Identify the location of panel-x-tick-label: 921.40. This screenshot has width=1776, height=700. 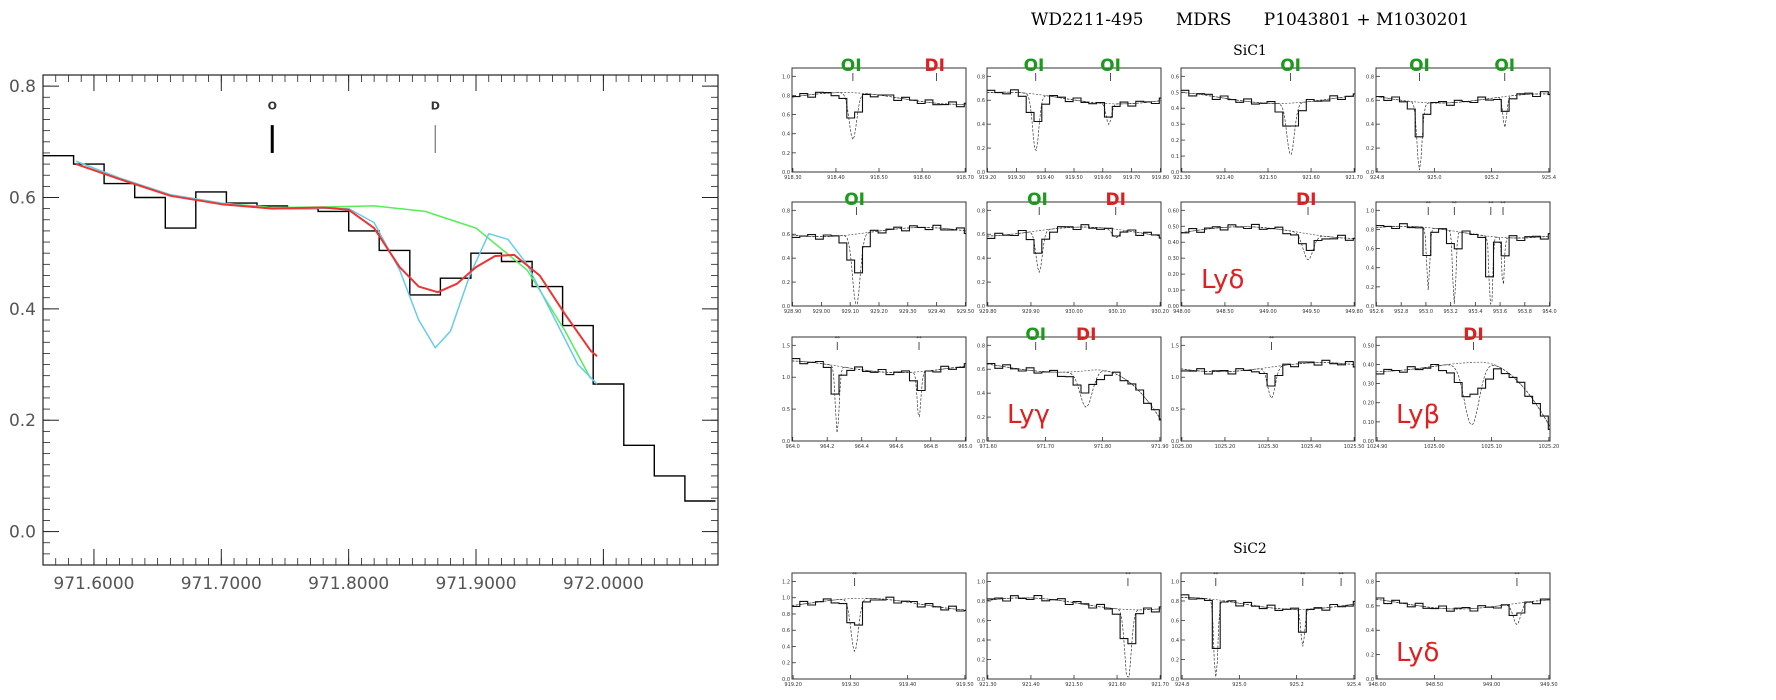
(1225, 178).